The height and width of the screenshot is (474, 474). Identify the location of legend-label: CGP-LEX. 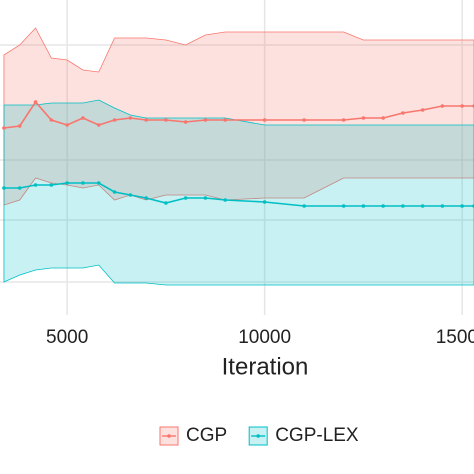
(317, 435).